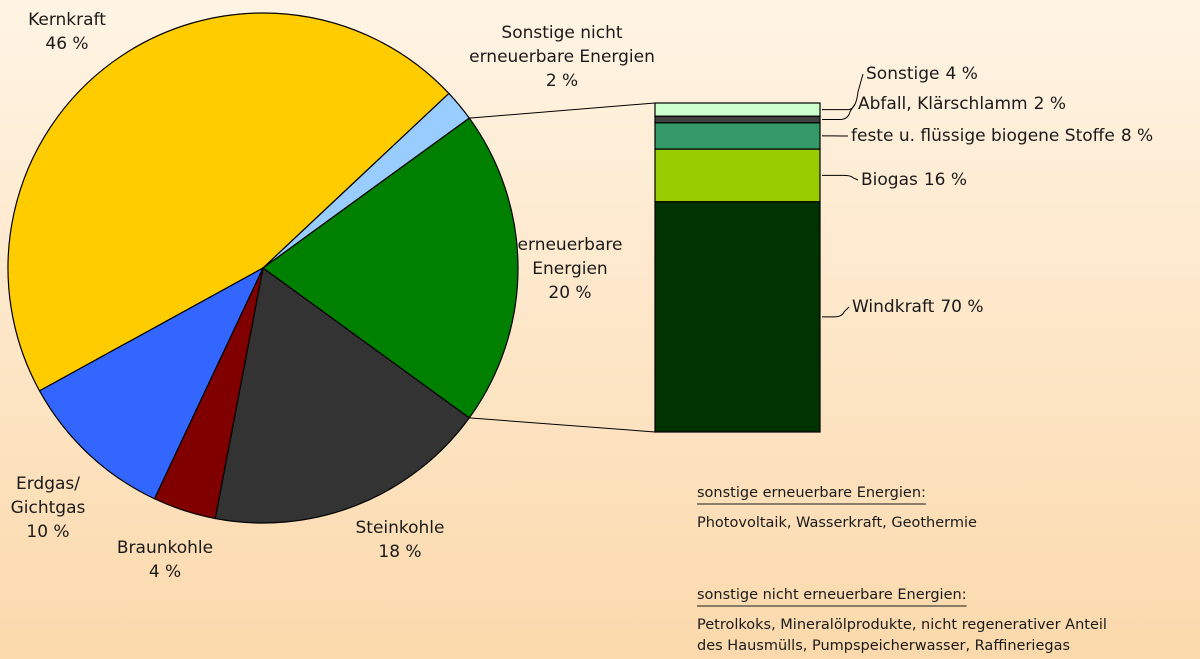 The image size is (1200, 659). What do you see at coordinates (47, 532) in the screenshot?
I see `slice-value-label: 10 %` at bounding box center [47, 532].